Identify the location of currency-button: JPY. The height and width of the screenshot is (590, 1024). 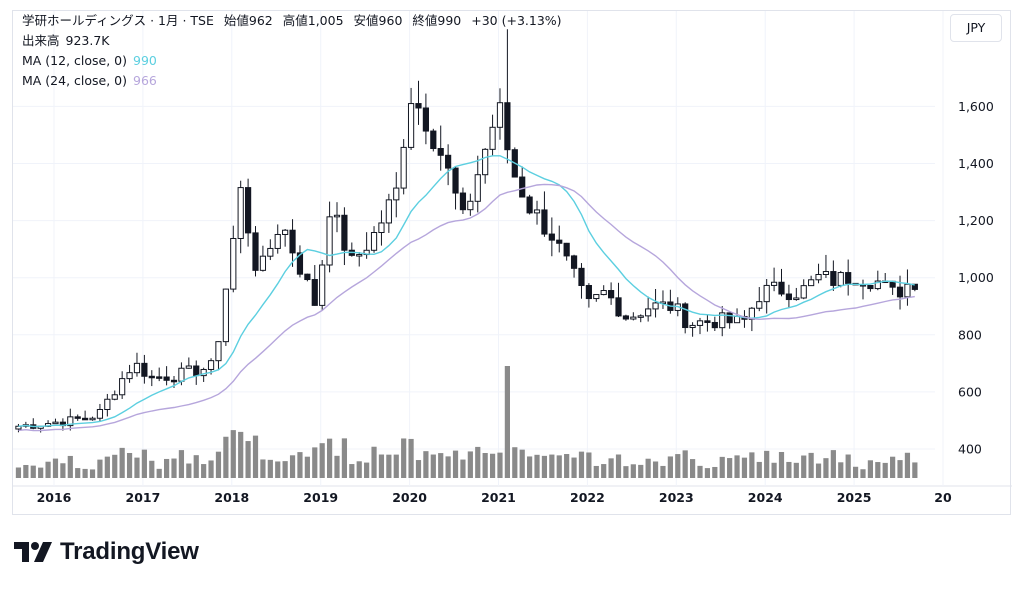
(976, 28).